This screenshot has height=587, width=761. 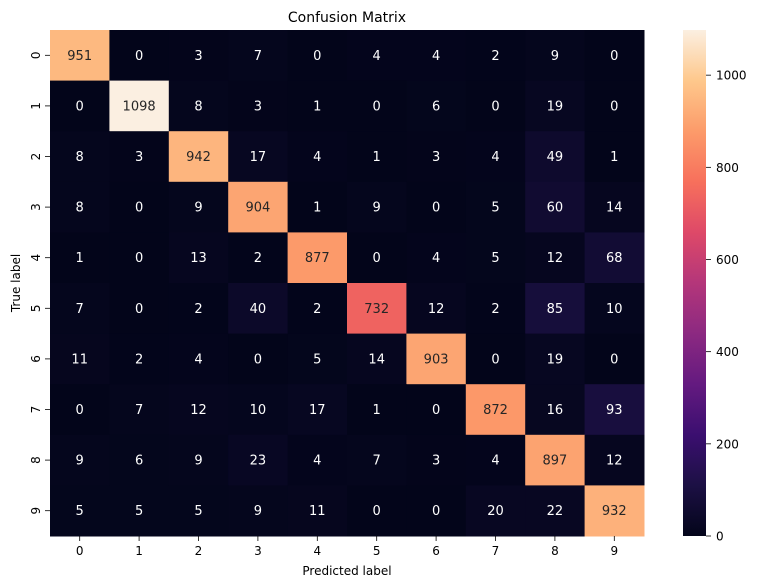 I want to click on cell-value-label: 7, so click(x=377, y=461).